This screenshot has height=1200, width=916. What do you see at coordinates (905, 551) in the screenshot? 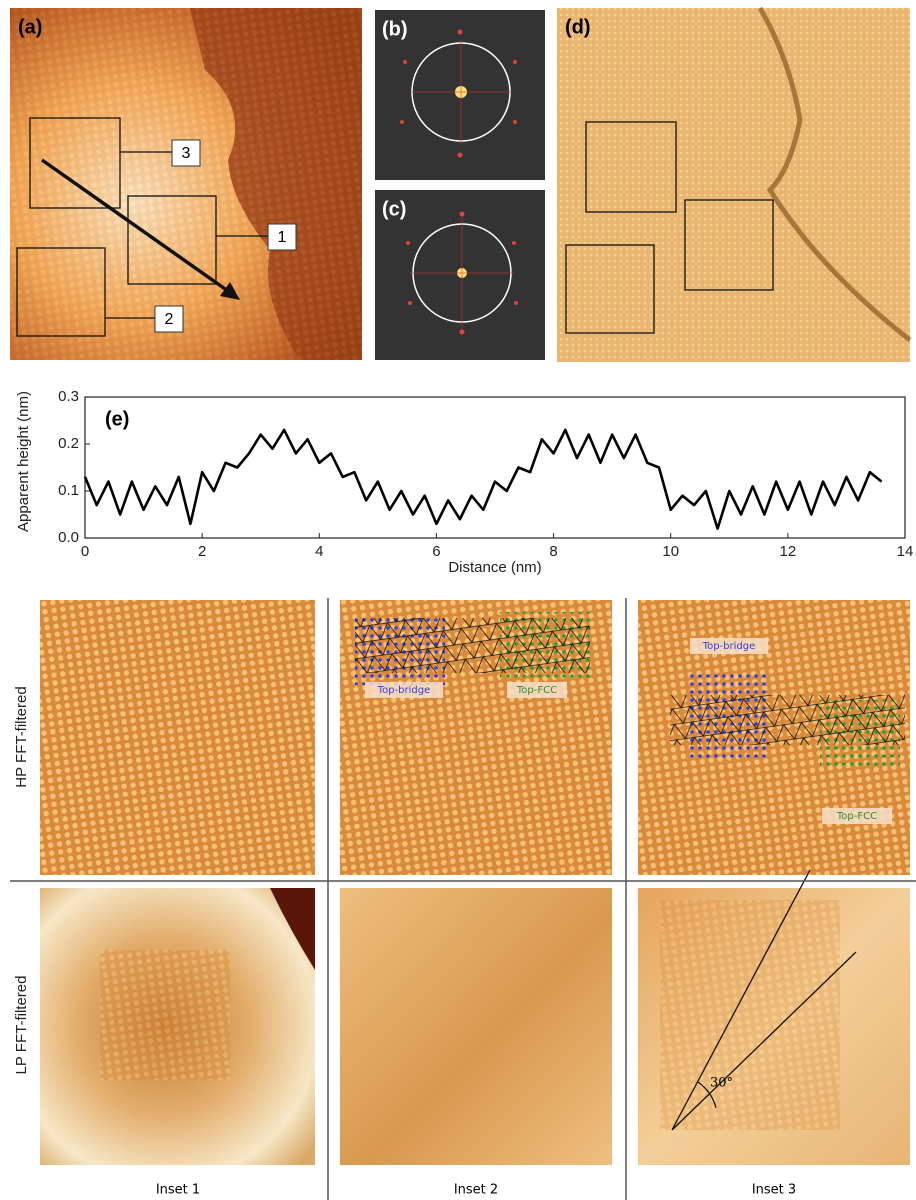
I see `x-tick-label: 14` at bounding box center [905, 551].